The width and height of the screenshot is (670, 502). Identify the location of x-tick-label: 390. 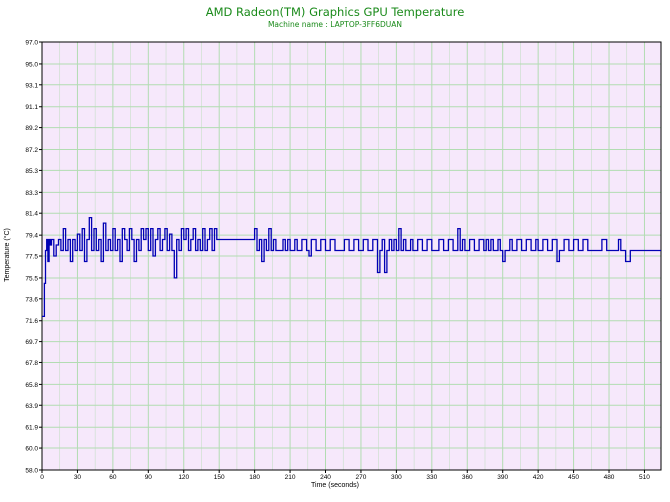
(502, 477).